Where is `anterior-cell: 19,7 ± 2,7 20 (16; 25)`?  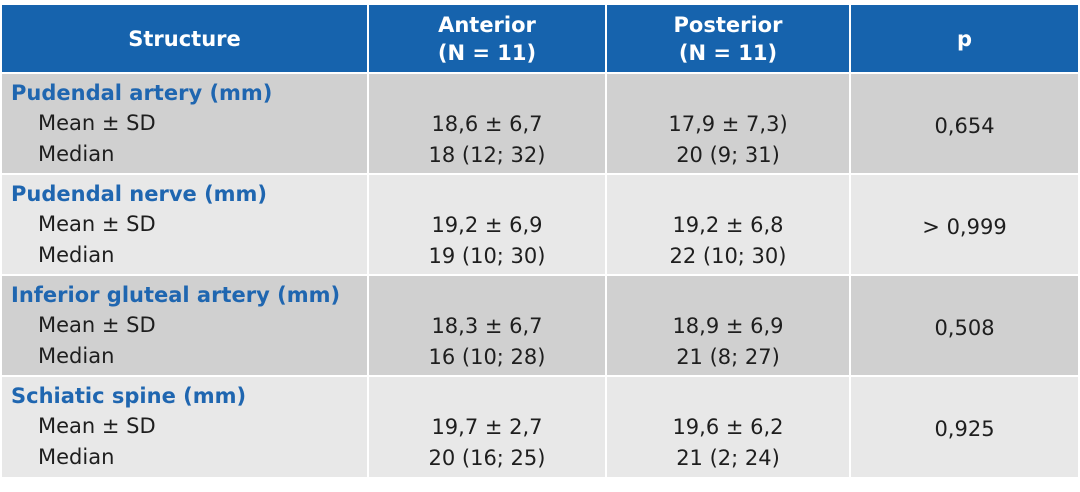 anterior-cell: 19,7 ± 2,7 20 (16; 25) is located at coordinates (487, 426).